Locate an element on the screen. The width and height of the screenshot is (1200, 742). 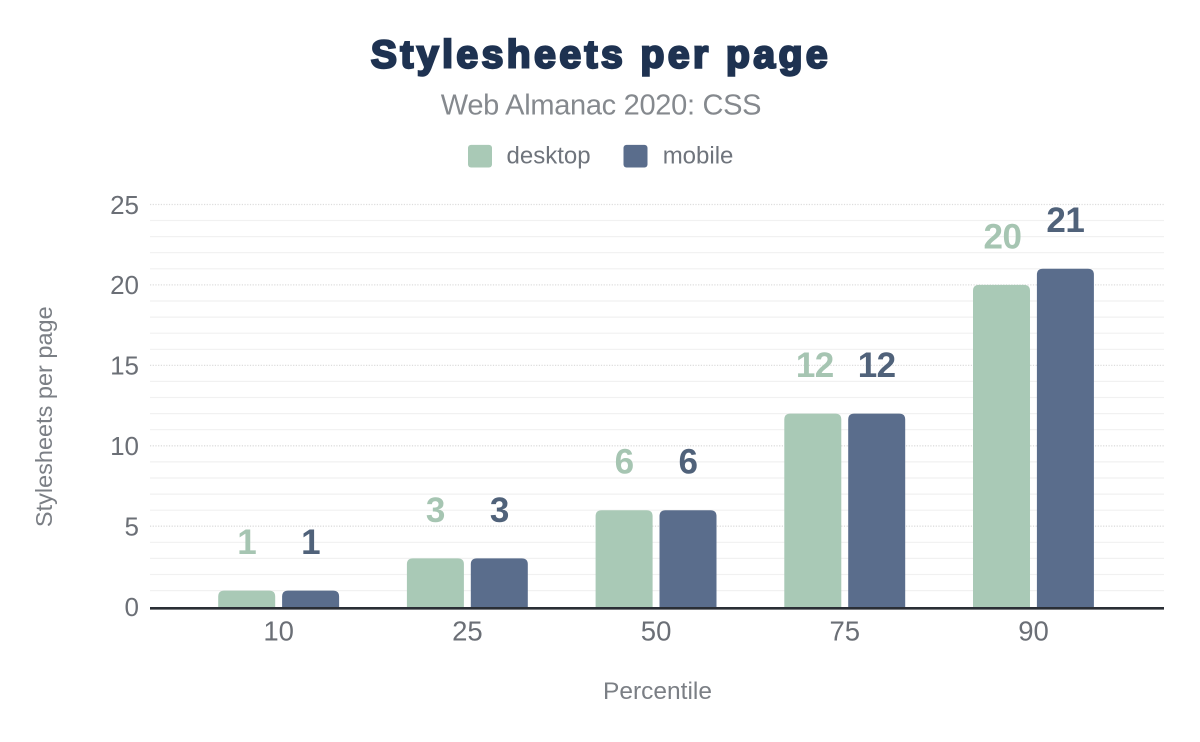
svg-text: Web Almanac 2020: CSS is located at coordinates (601, 105).